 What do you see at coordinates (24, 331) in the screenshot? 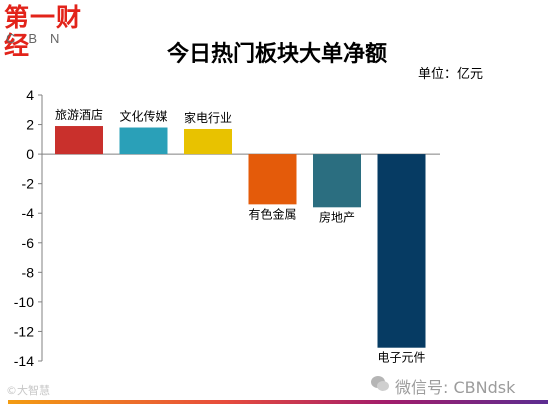
I see `y-tick-label: -12` at bounding box center [24, 331].